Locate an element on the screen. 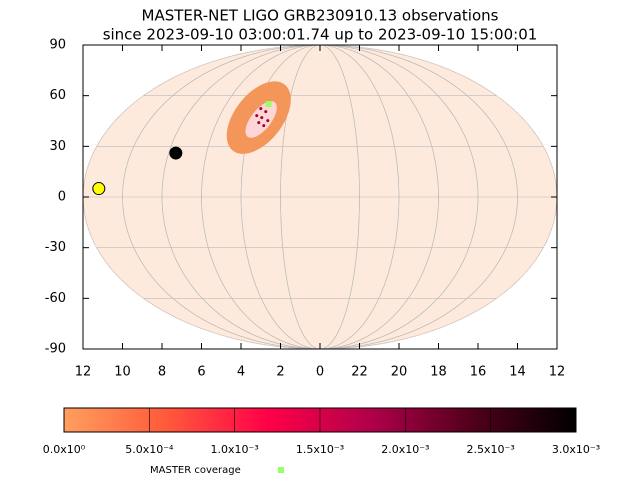  y-tick-label: 0 is located at coordinates (62, 197).